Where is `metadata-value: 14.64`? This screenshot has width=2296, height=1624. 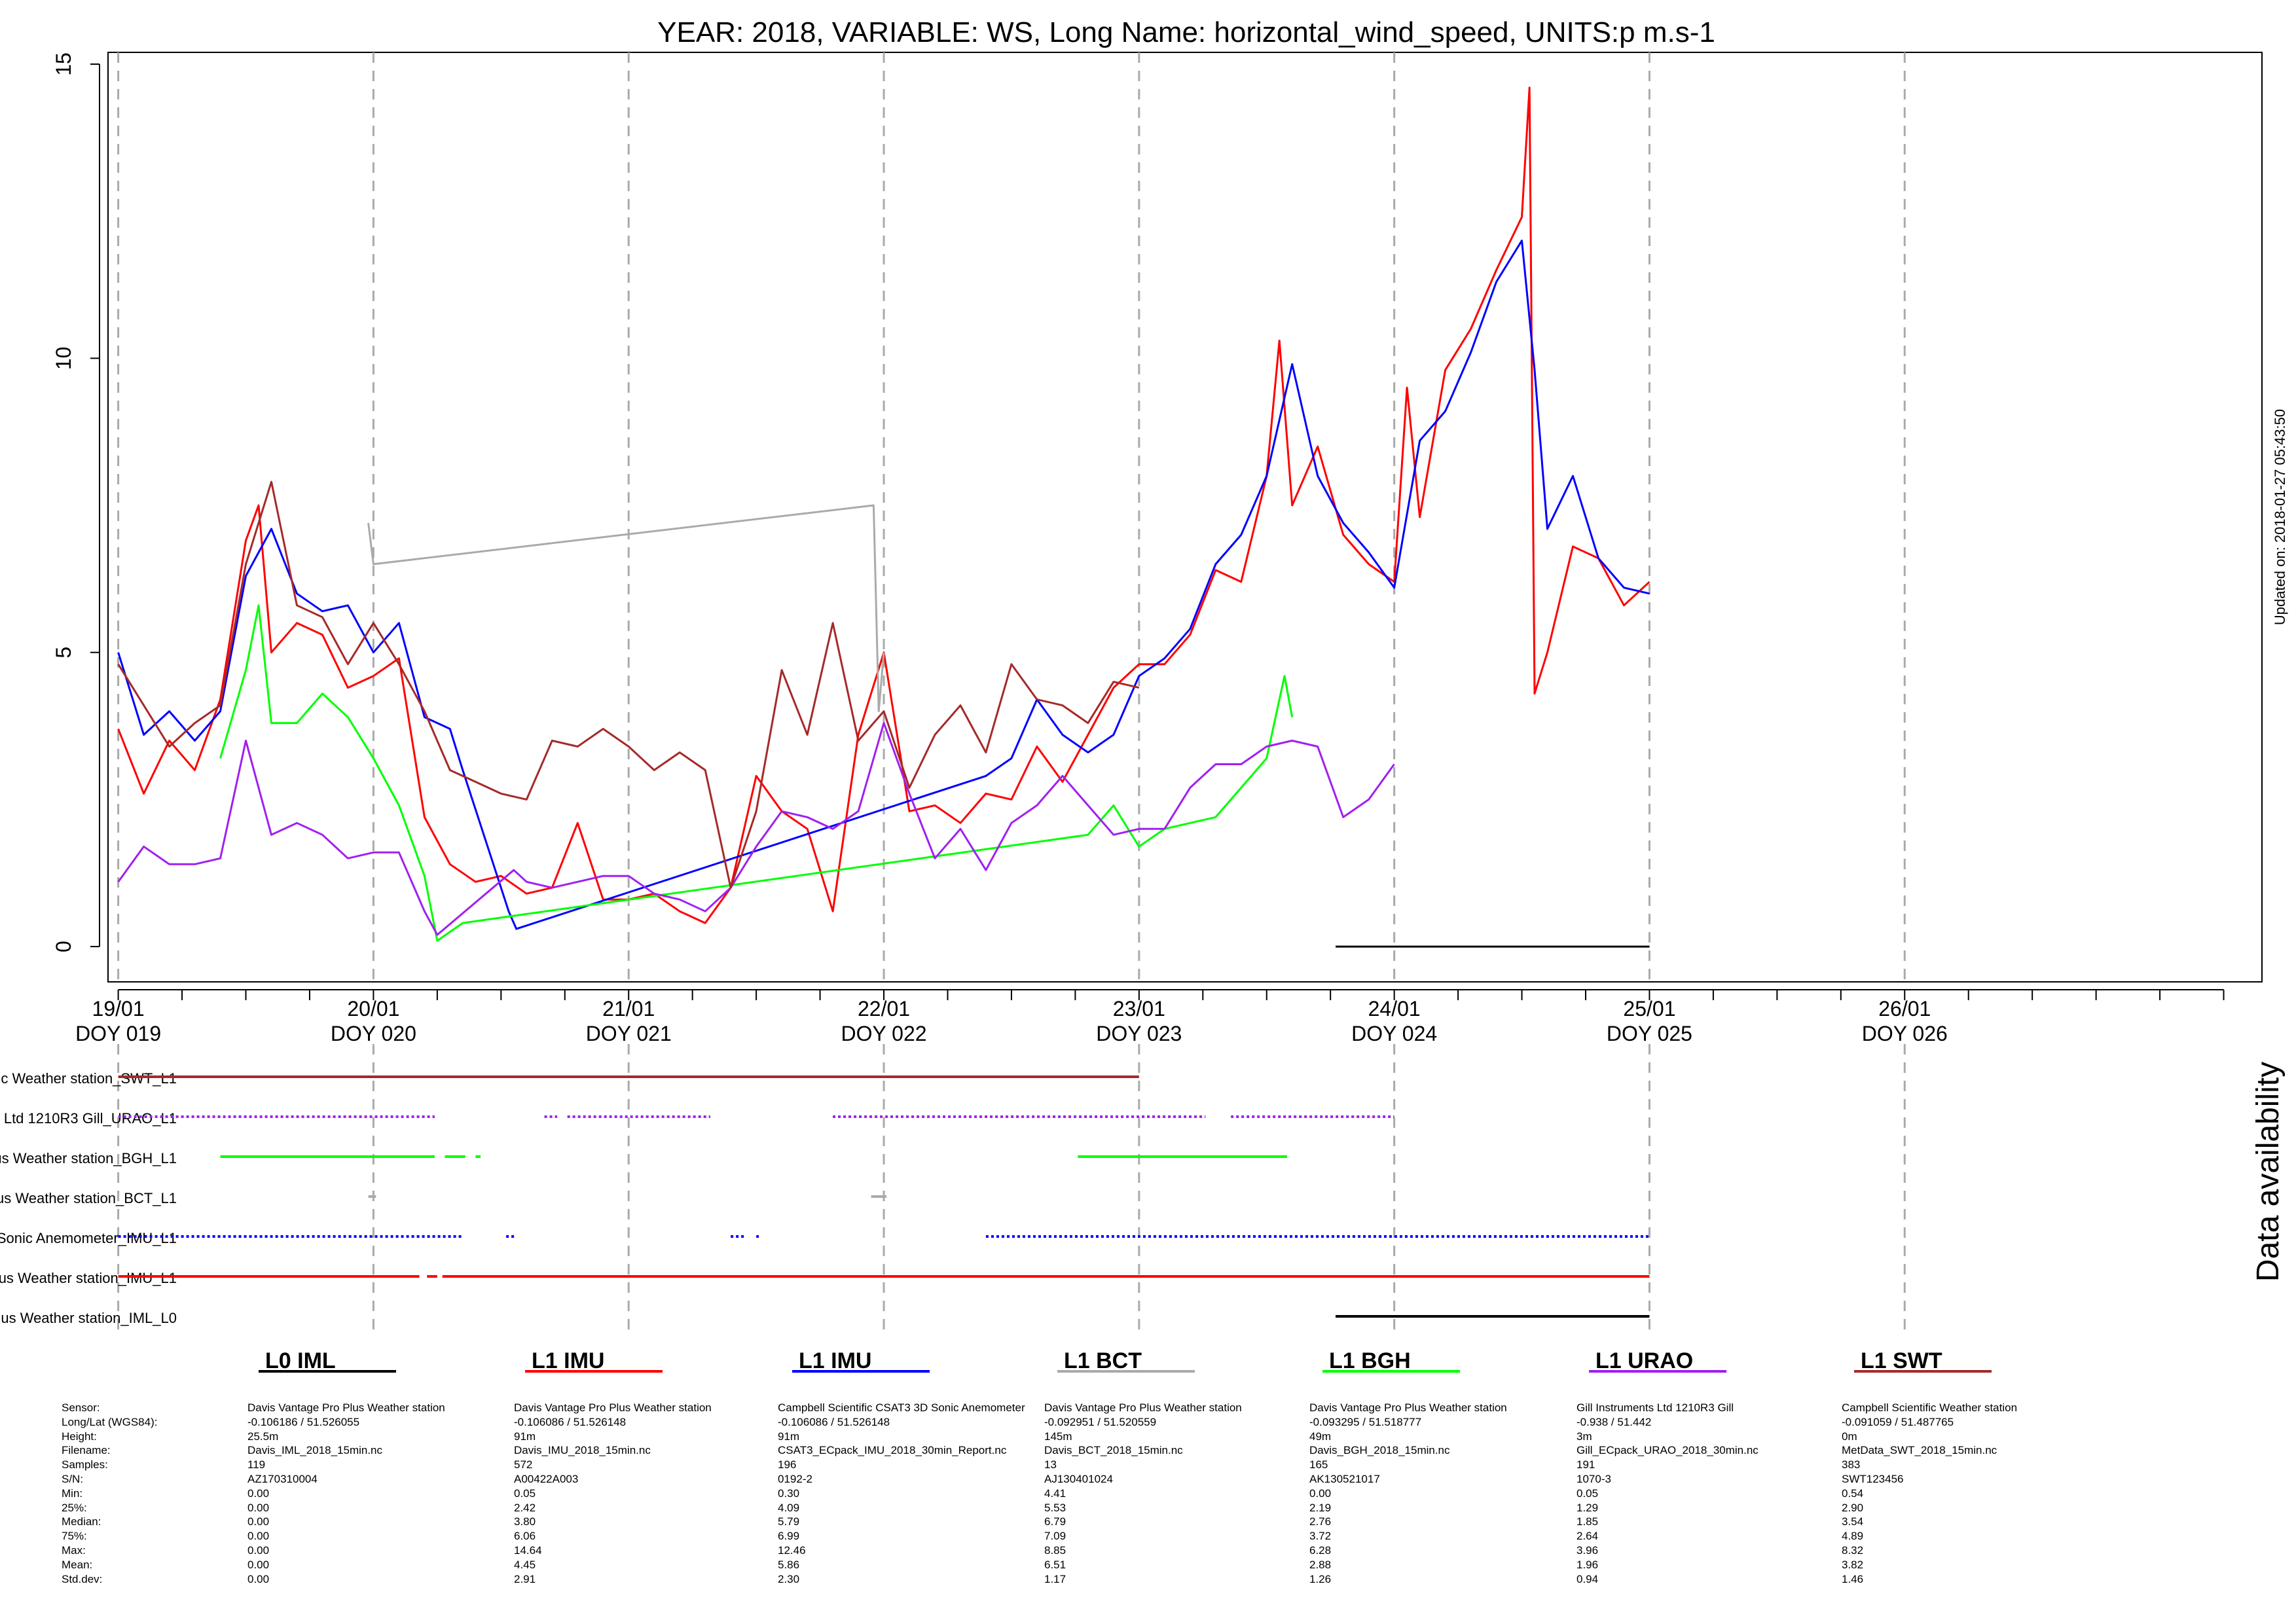 metadata-value: 14.64 is located at coordinates (528, 1550).